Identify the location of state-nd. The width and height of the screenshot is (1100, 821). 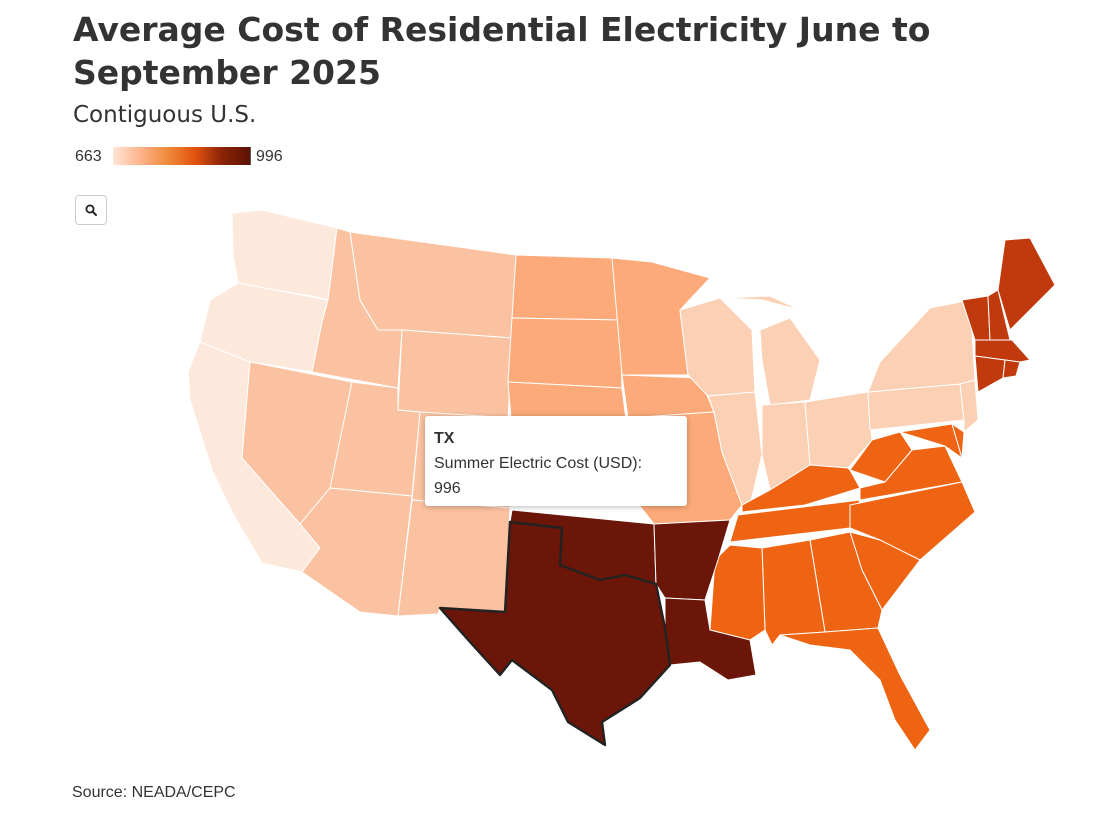
(566, 287).